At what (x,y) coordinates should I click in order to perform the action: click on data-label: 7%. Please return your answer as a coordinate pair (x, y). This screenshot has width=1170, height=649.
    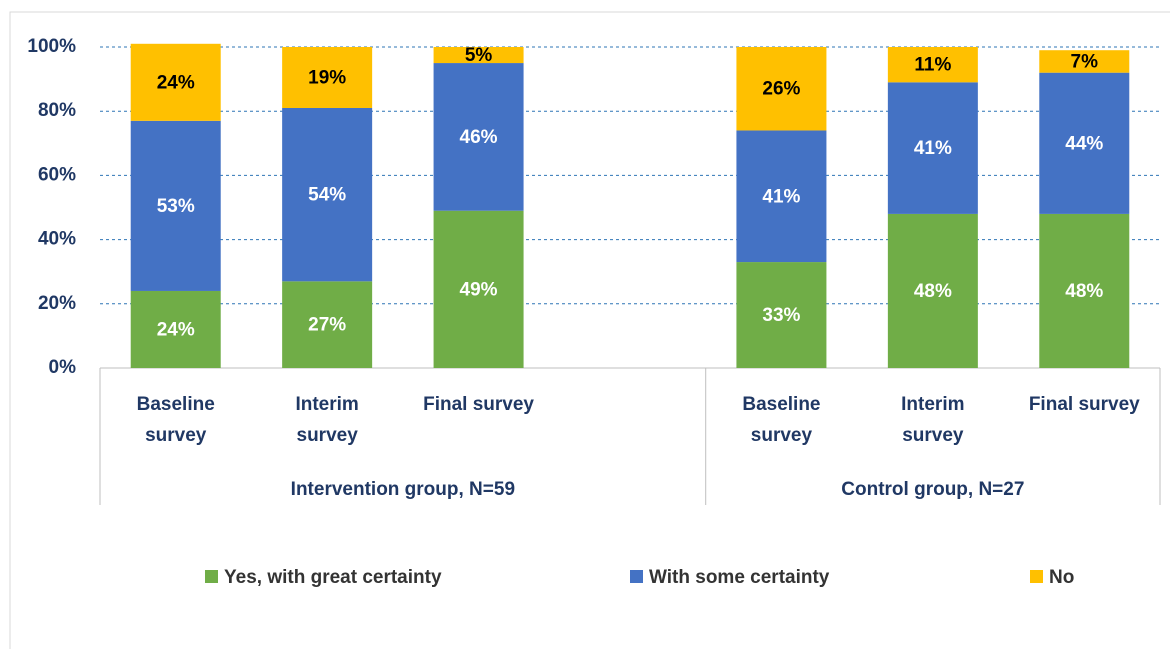
    Looking at the image, I should click on (1085, 61).